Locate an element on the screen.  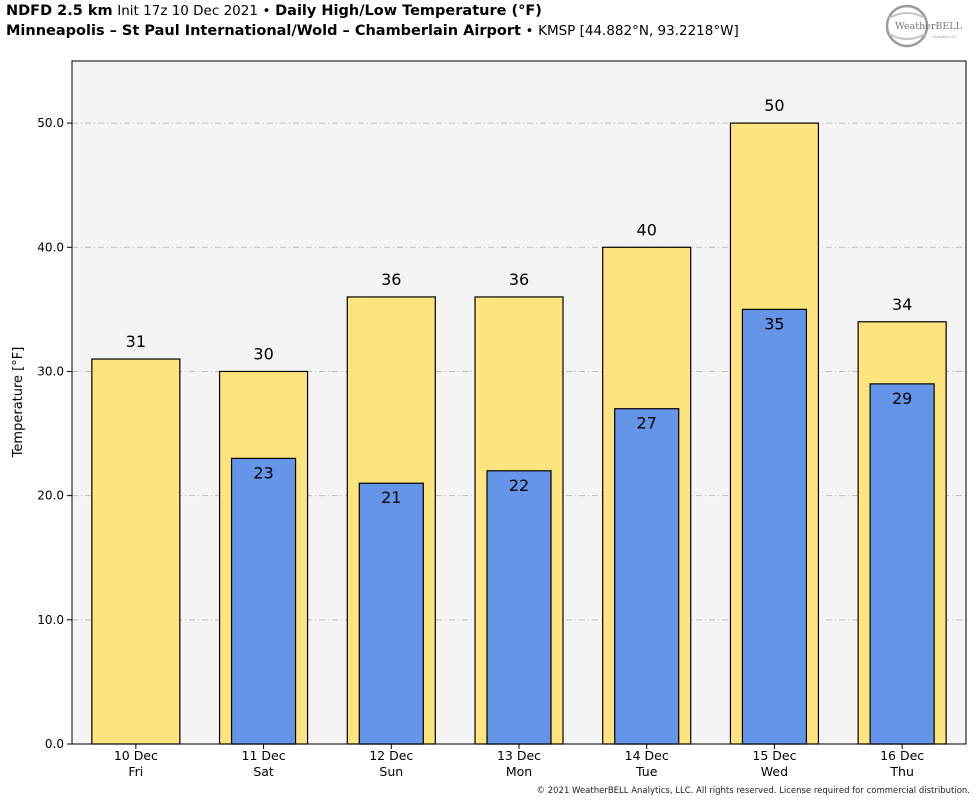
x-tick-date: 15 Dec is located at coordinates (774, 755).